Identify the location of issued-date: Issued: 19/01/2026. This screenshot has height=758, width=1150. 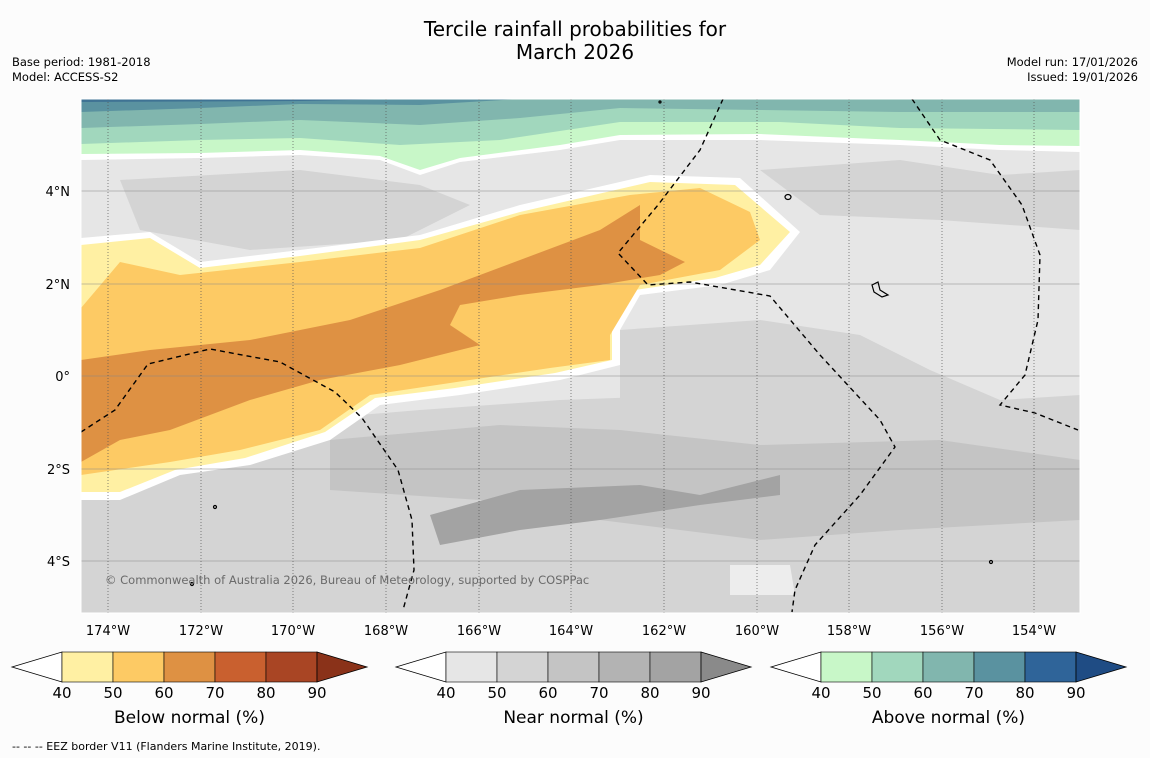
(1082, 77).